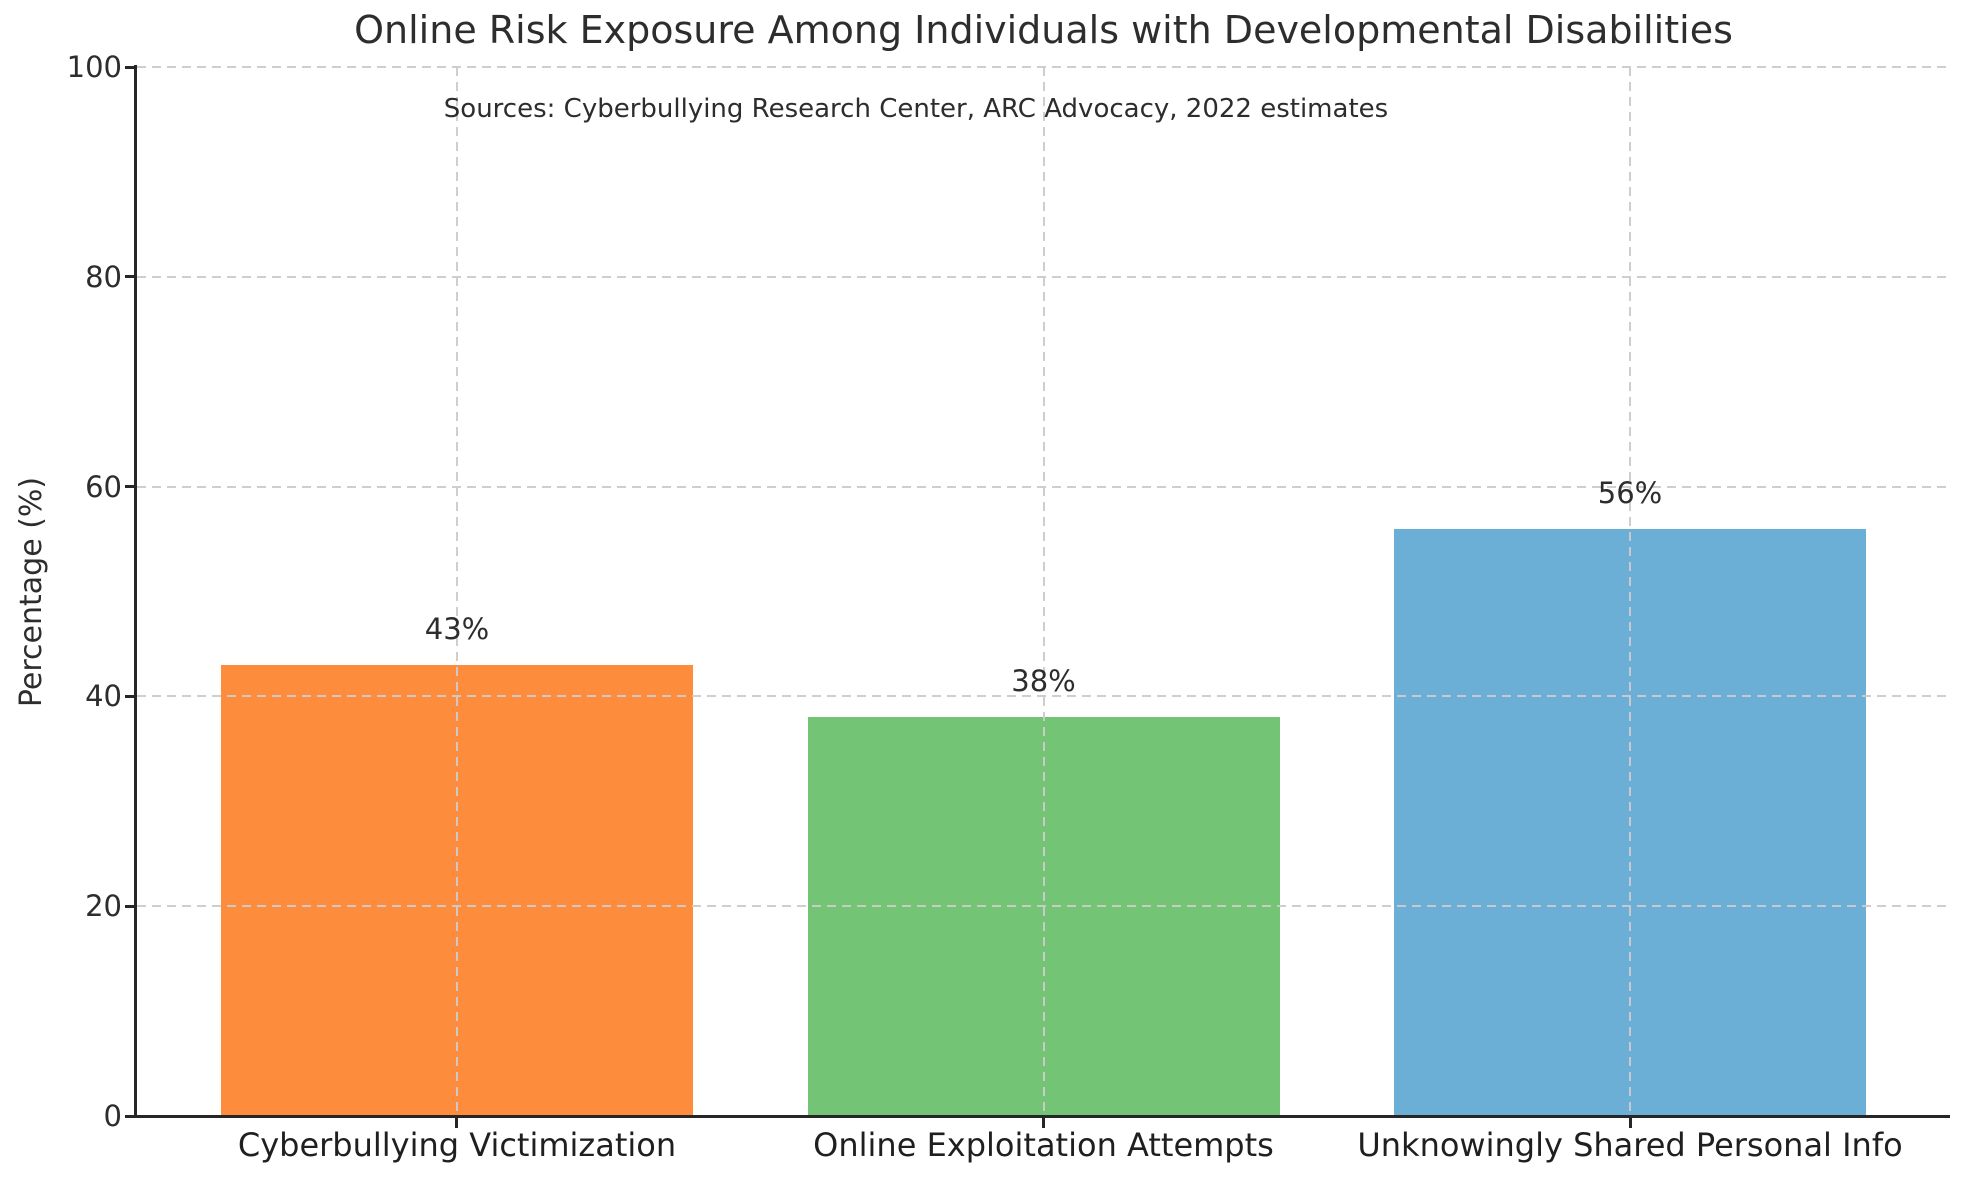 The width and height of the screenshot is (1967, 1180). What do you see at coordinates (112, 1116) in the screenshot?
I see `y-tick-label-0: 0` at bounding box center [112, 1116].